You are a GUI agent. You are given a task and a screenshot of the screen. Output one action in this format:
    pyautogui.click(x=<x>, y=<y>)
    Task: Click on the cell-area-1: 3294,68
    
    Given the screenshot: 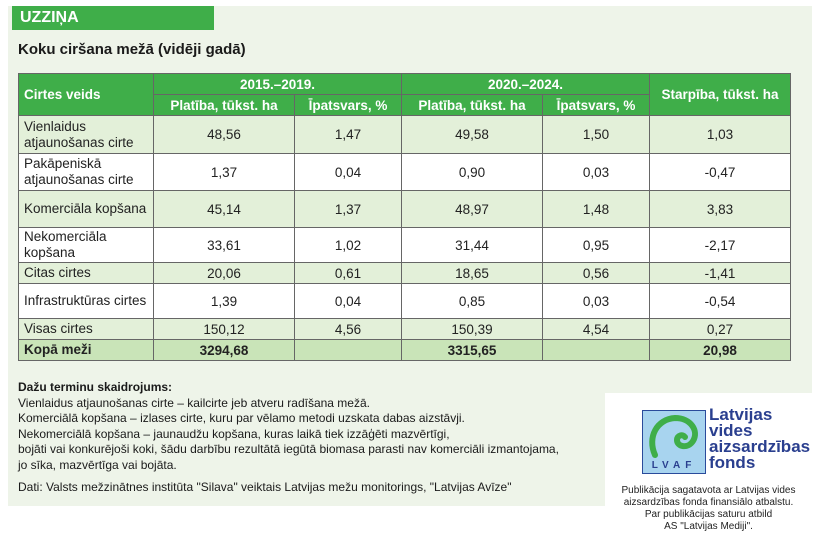 What is the action you would take?
    pyautogui.click(x=224, y=350)
    